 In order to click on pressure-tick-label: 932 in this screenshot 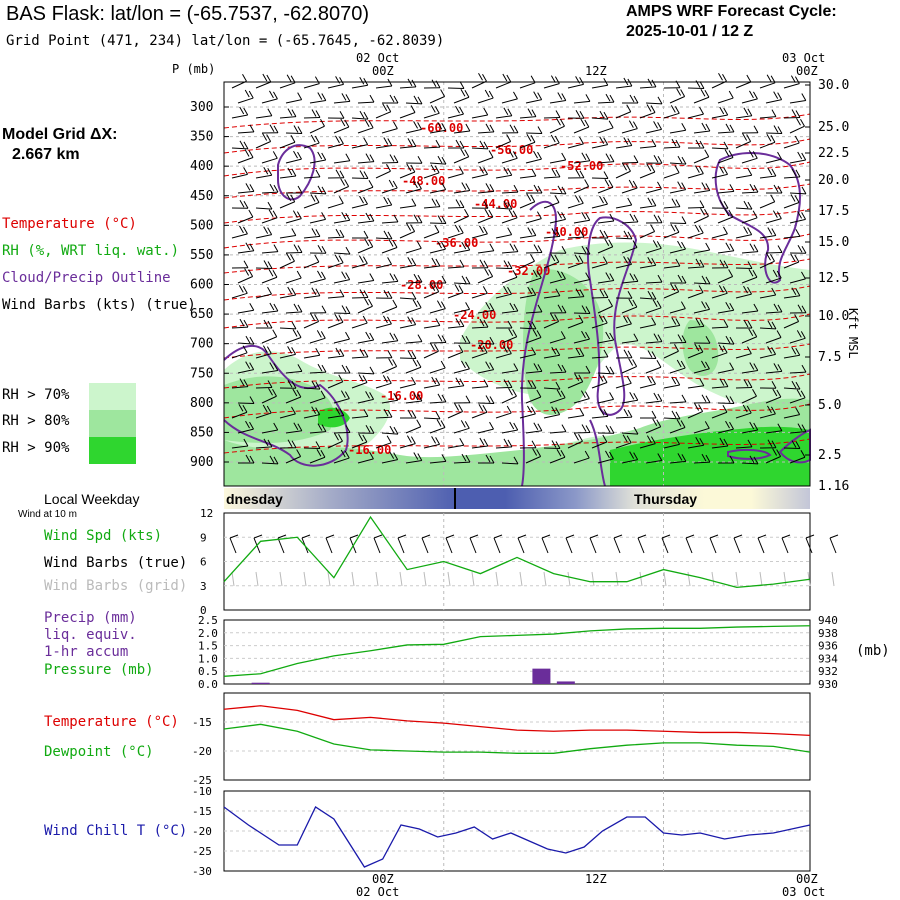, I will do `click(828, 671)`.